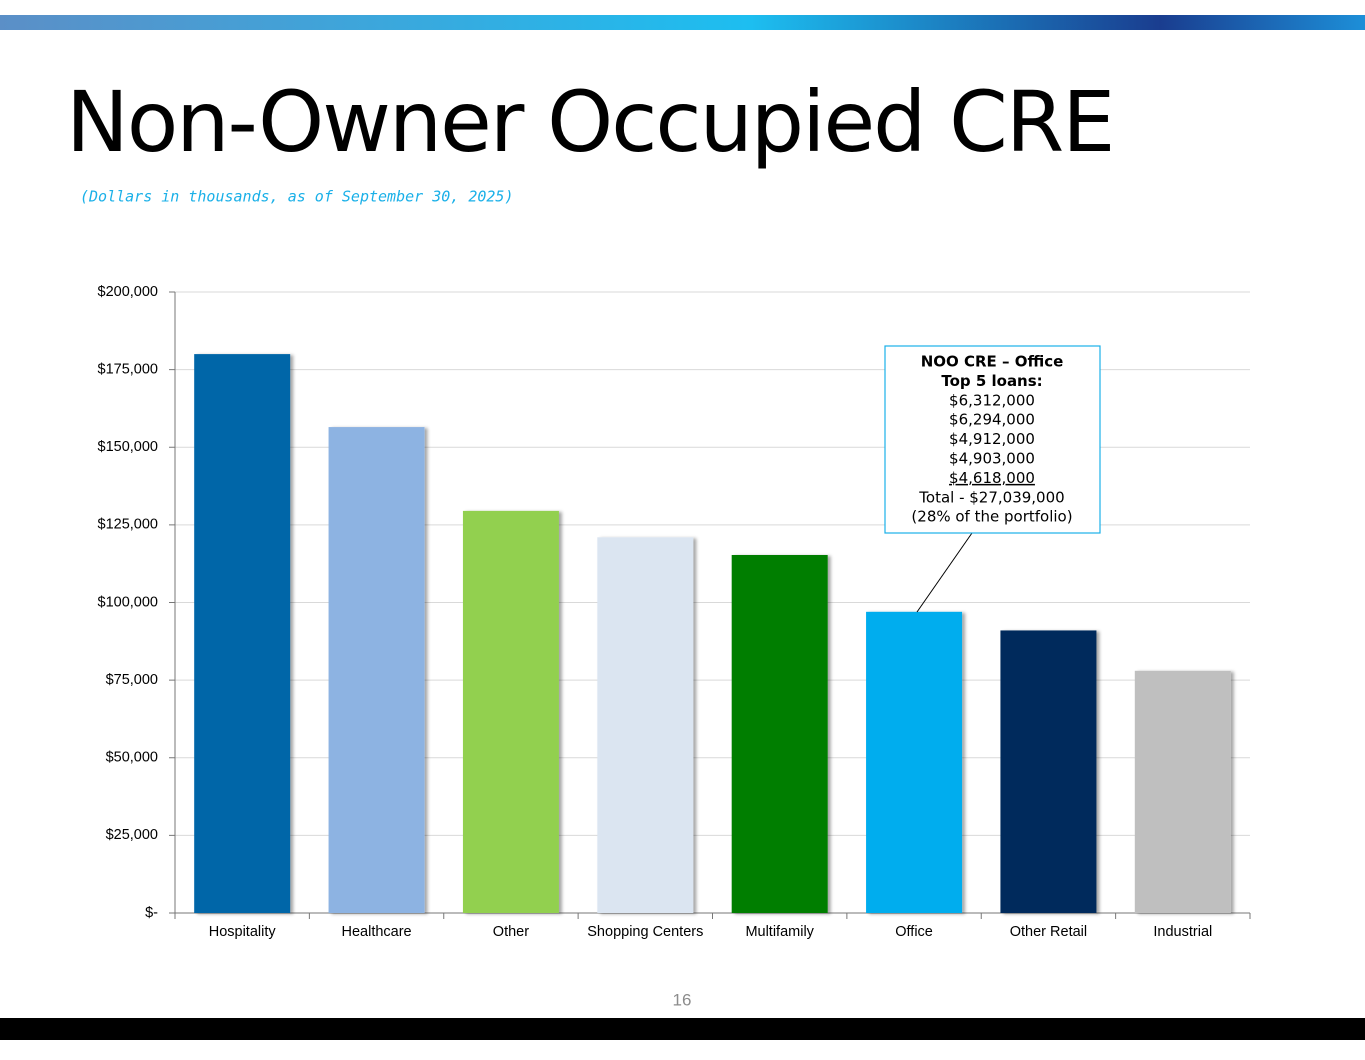 The image size is (1365, 1060). What do you see at coordinates (914, 932) in the screenshot?
I see `x-tick-label: Office` at bounding box center [914, 932].